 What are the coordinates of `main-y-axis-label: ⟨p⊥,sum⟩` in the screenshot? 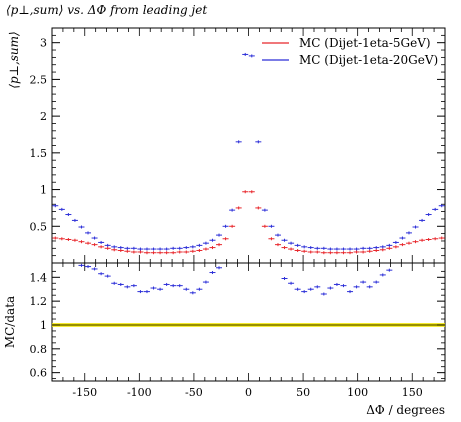 It's located at (14, 59).